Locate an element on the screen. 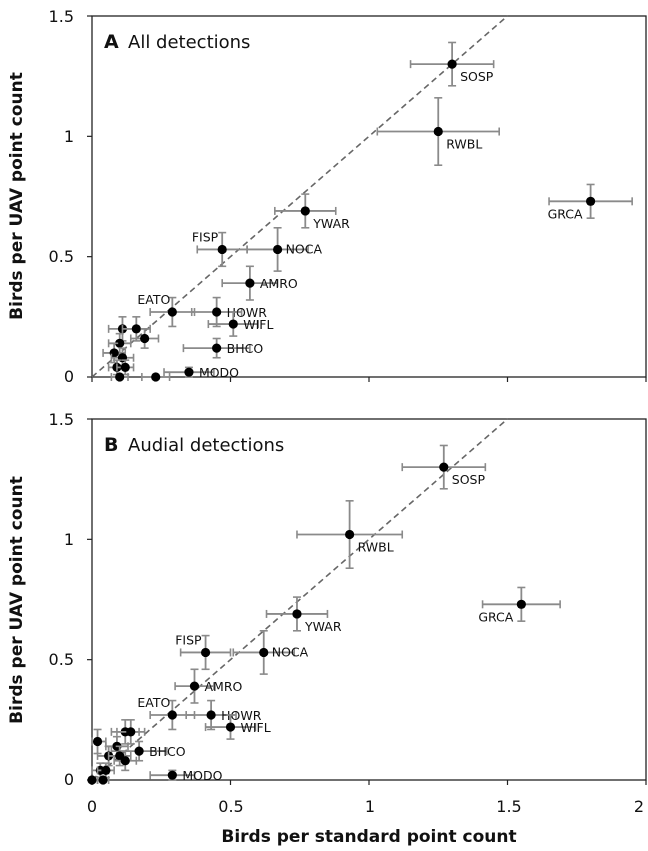  panel-a-point-unlabeled-20-marker is located at coordinates (120, 377).